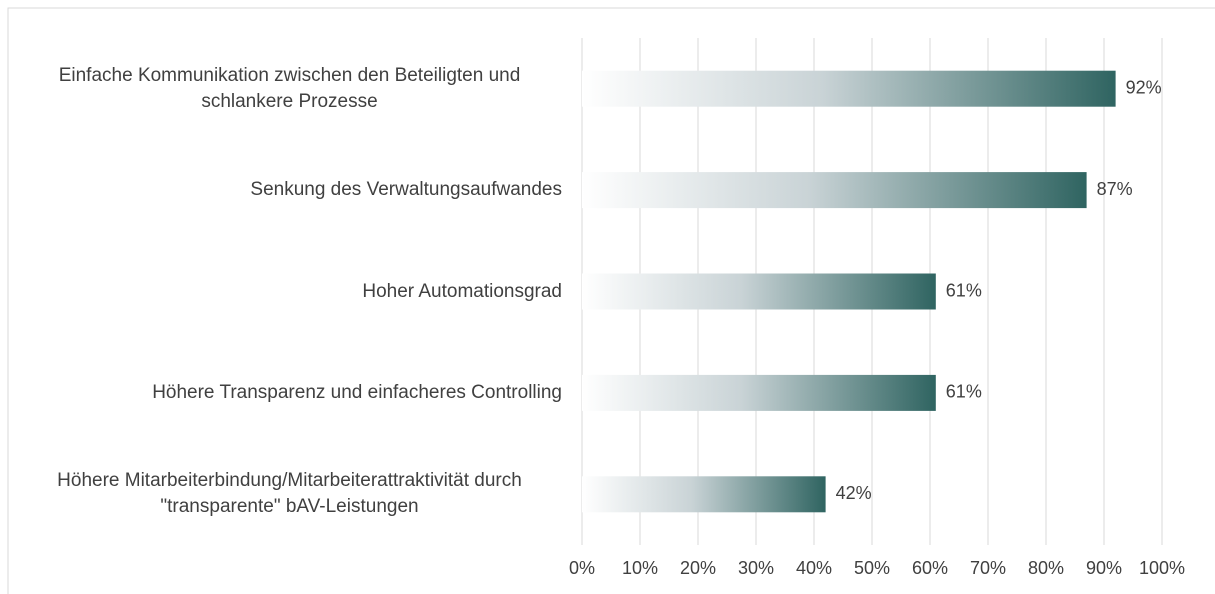 This screenshot has height=594, width=1215. I want to click on category-label: Hoher Automationsgrad, so click(462, 291).